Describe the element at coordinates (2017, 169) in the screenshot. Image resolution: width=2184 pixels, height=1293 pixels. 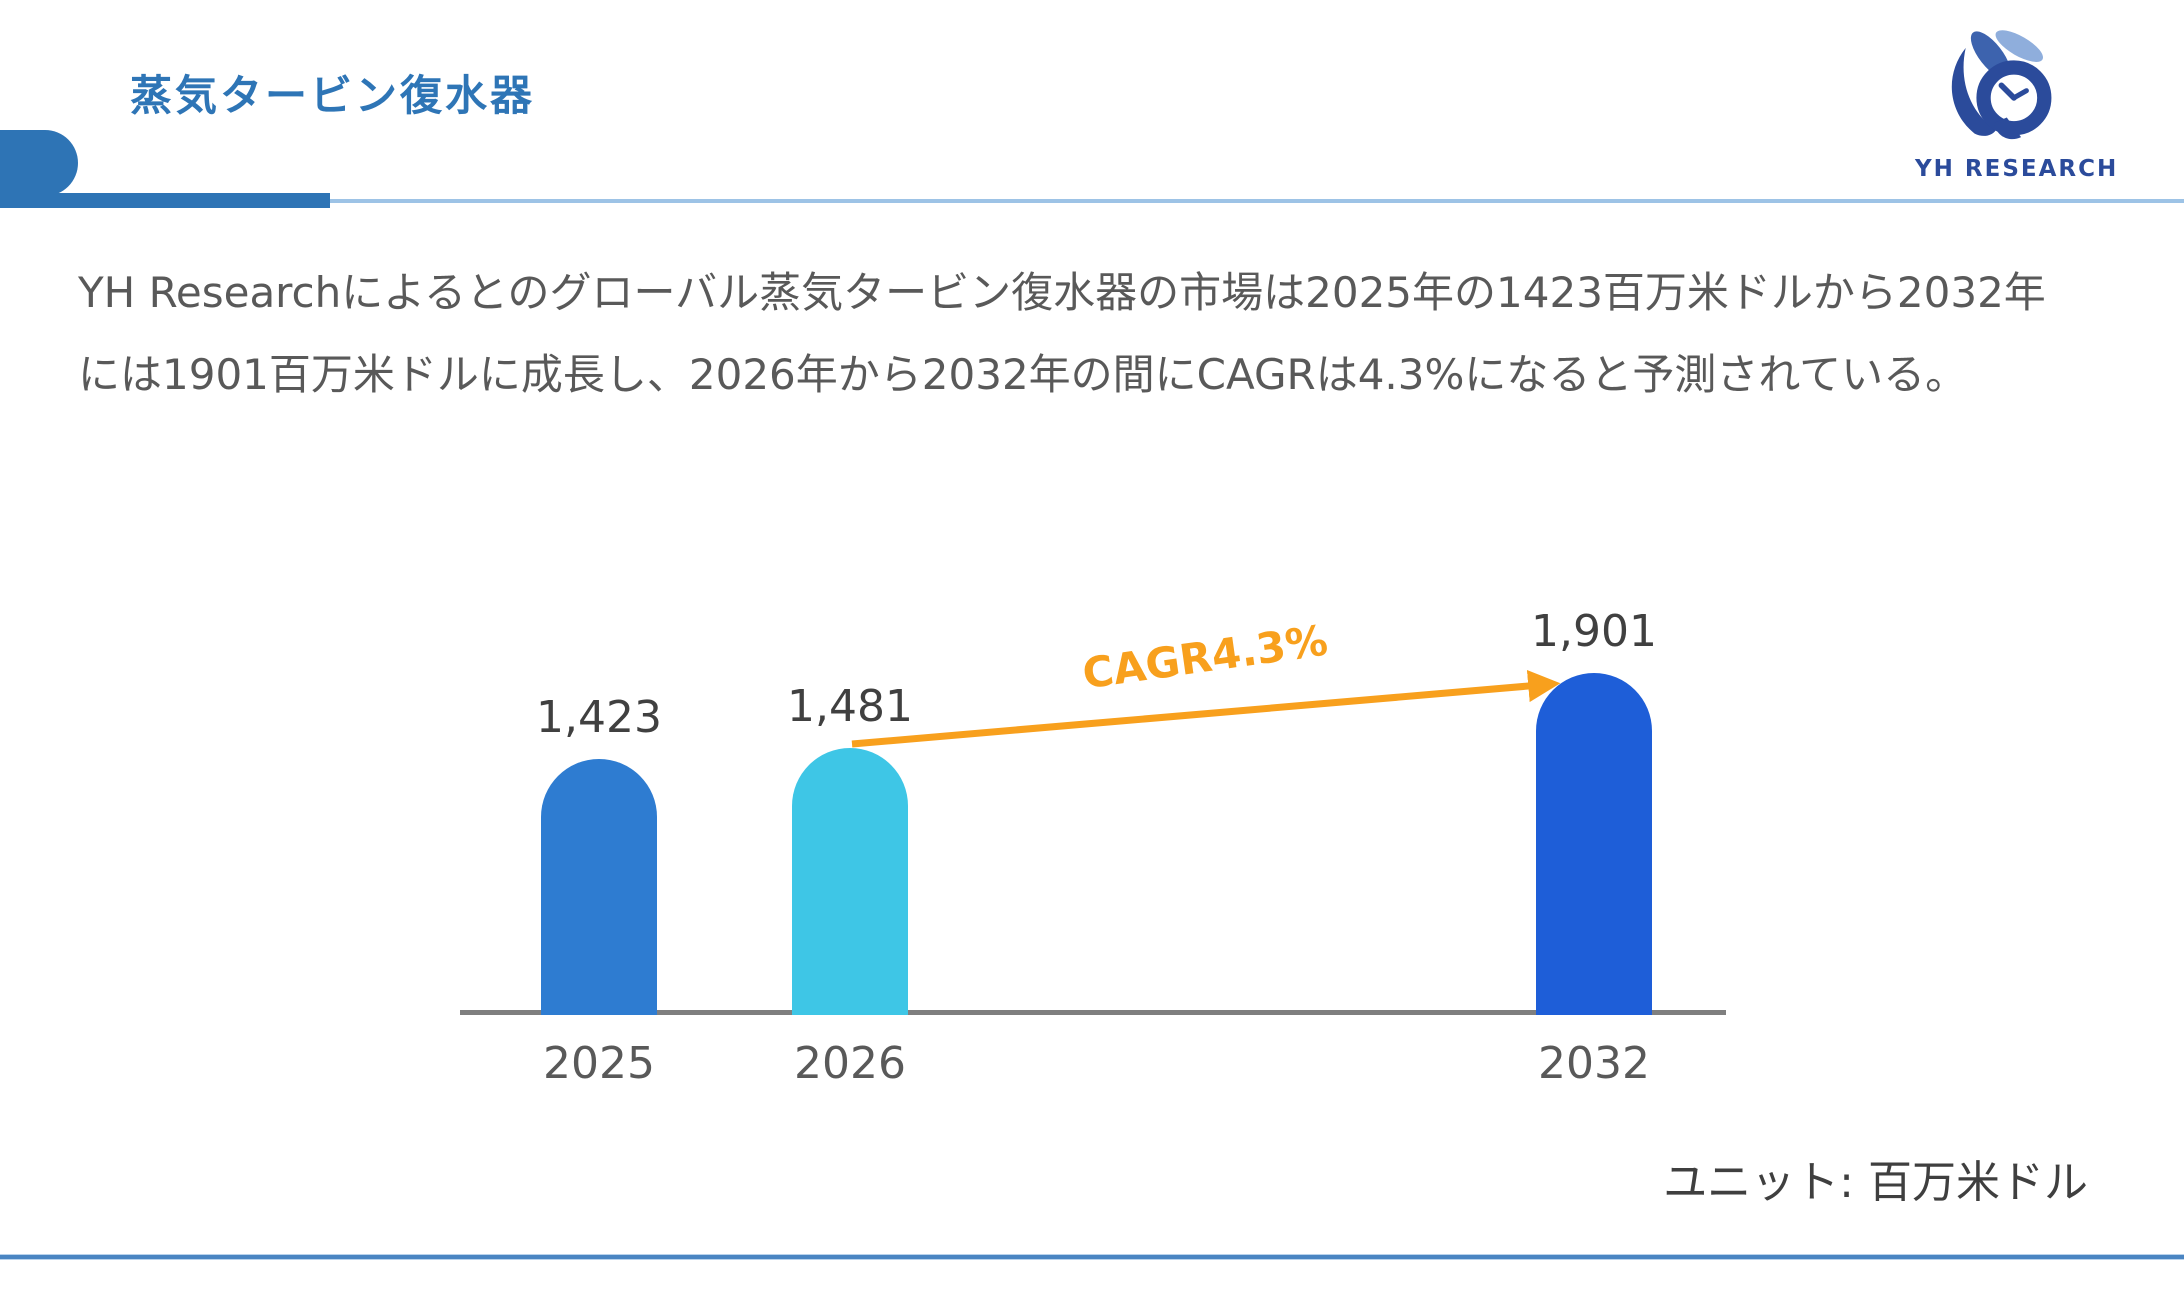
I see `logo-wordmark: YH RESEARCH` at that location.